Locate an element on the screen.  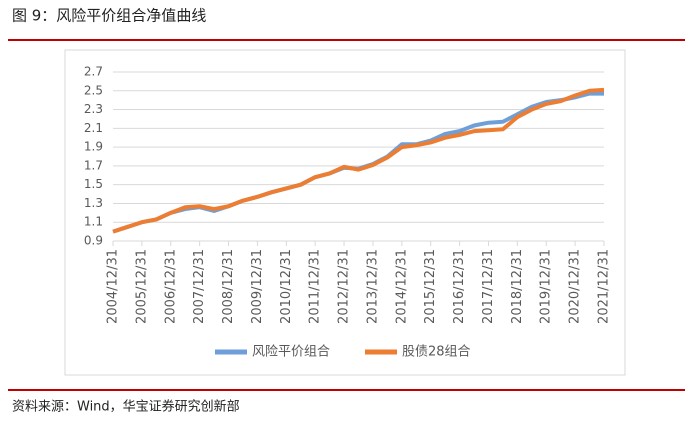
x-tick-label: 2014/12/31 is located at coordinates (401, 286).